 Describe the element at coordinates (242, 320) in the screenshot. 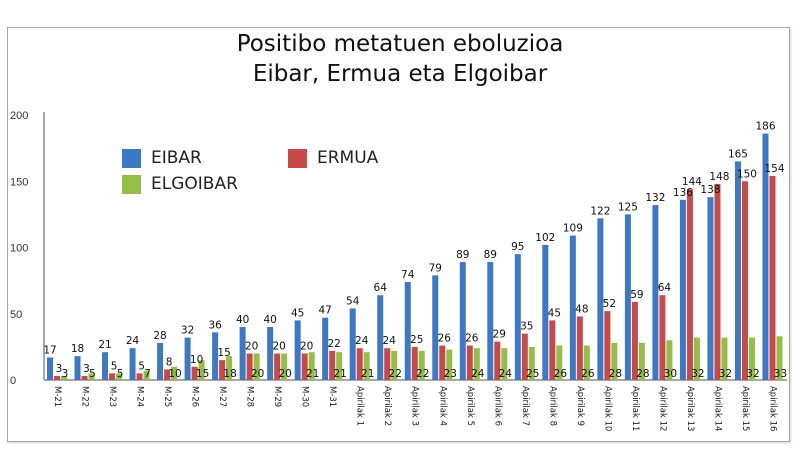

I see `data-label-eibar: 40` at that location.